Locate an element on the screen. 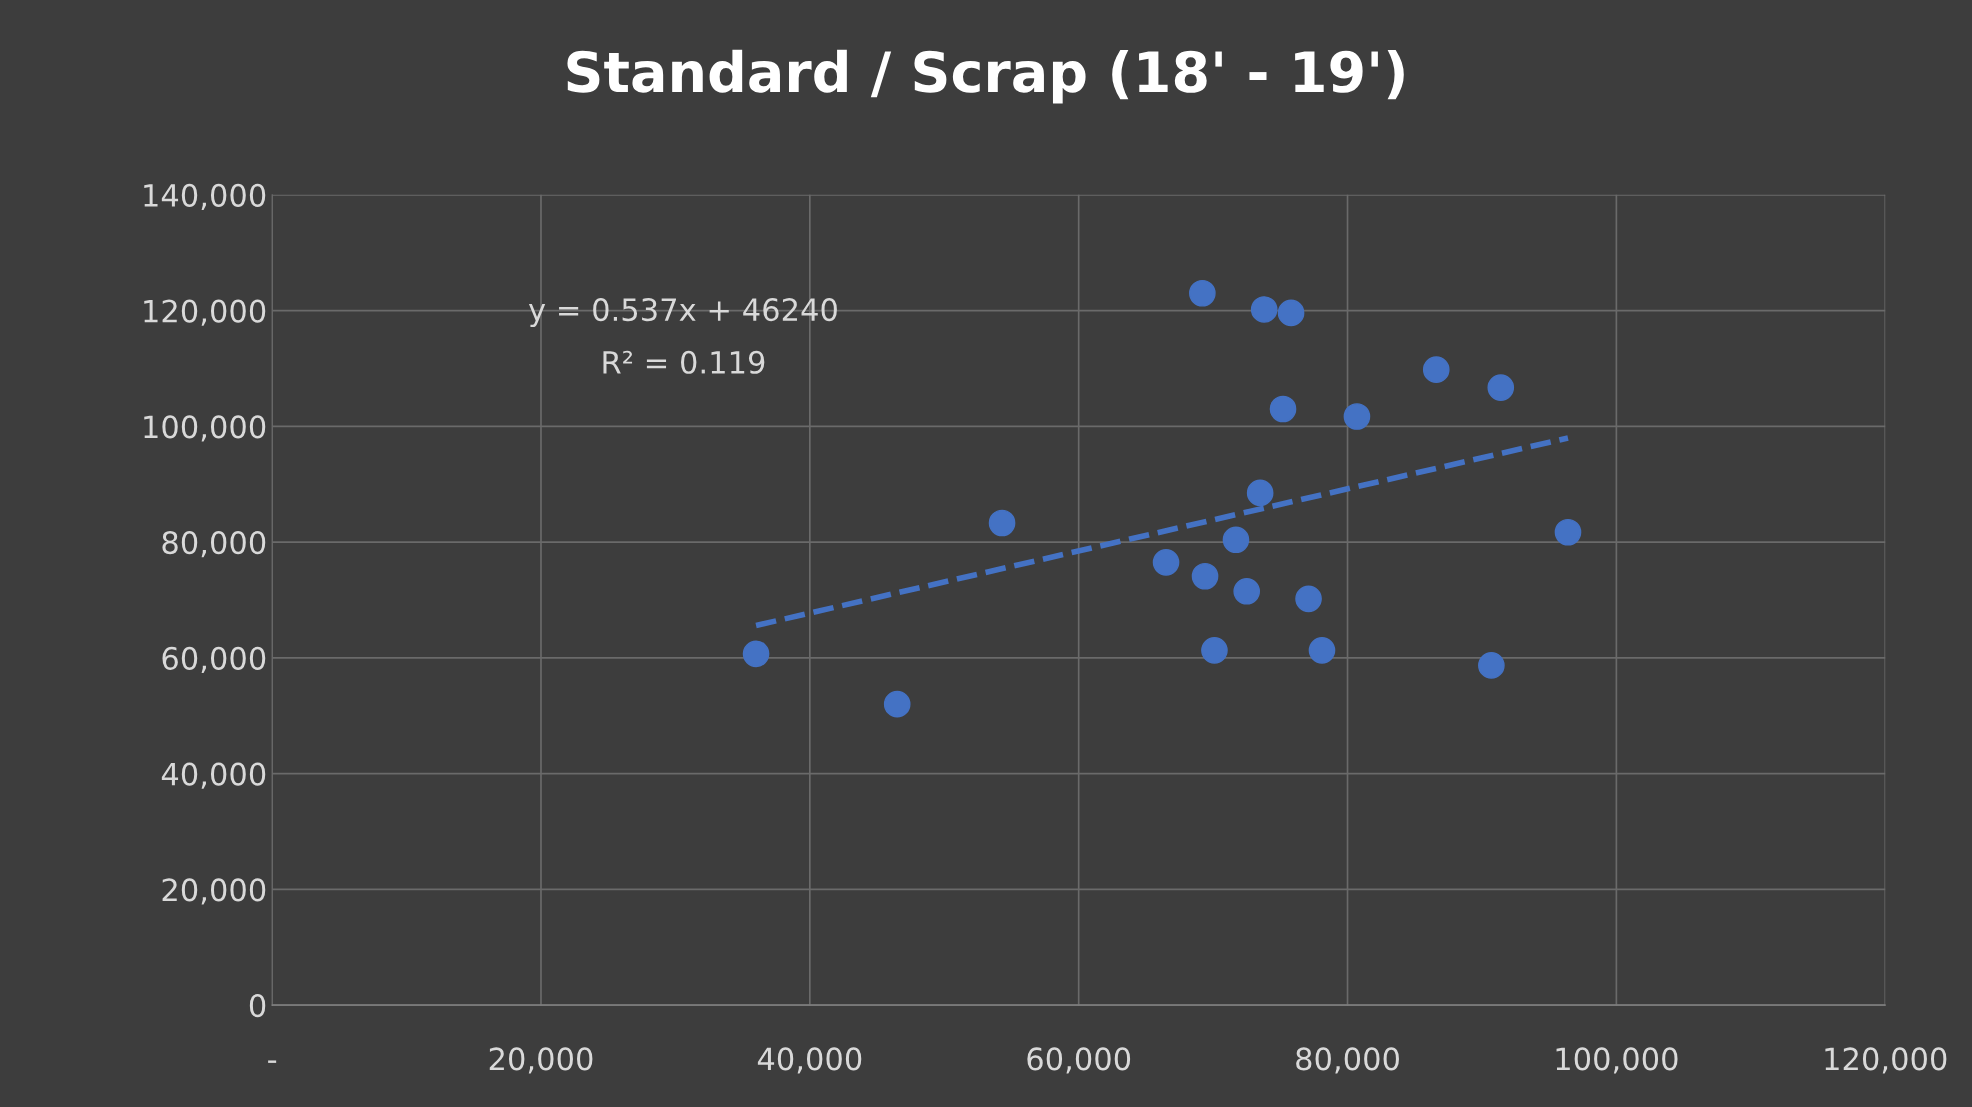  x-tick-label: 60,000 is located at coordinates (1079, 1060).